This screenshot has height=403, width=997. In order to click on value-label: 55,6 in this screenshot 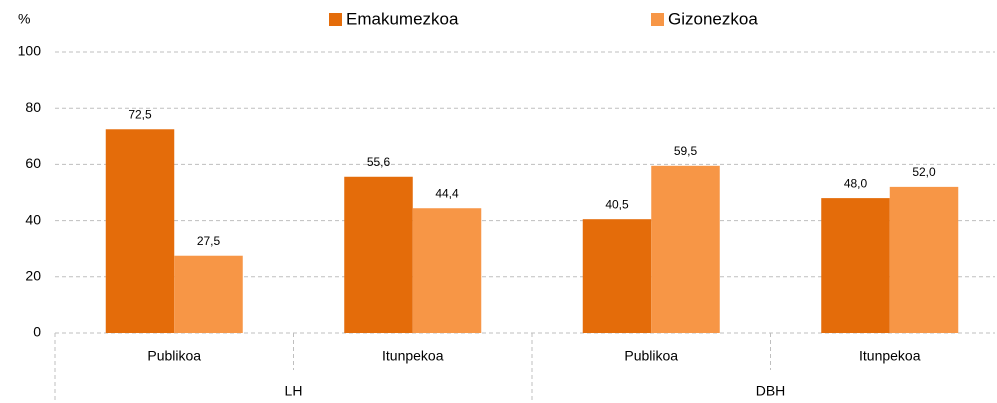, I will do `click(379, 162)`.